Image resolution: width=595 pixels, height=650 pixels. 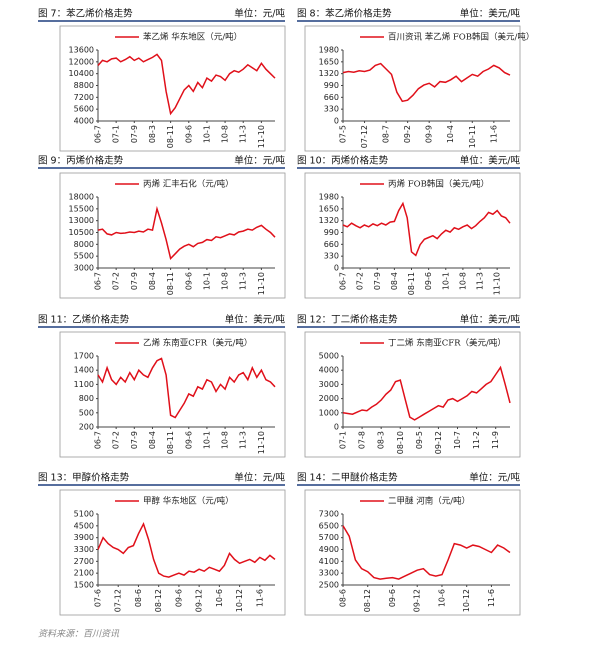 I want to click on source-note: 资料来源：百川资讯, so click(x=79, y=634).